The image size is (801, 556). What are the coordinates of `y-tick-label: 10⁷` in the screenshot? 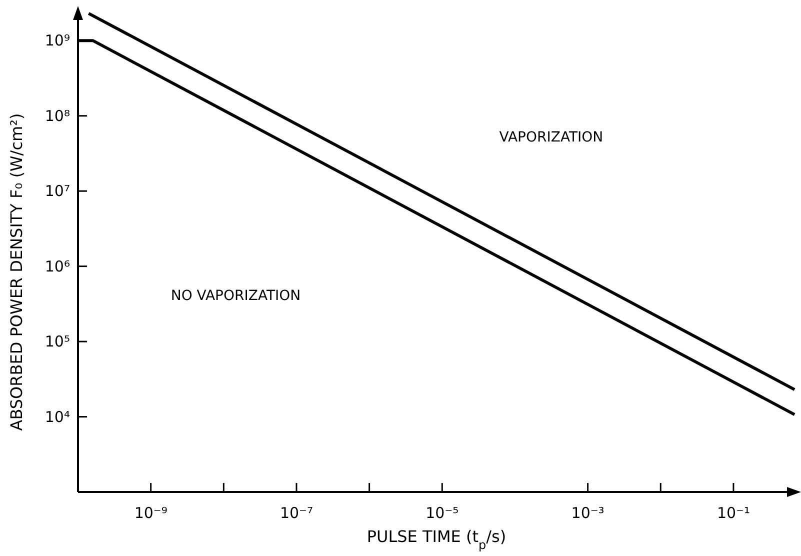 It's located at (57, 191).